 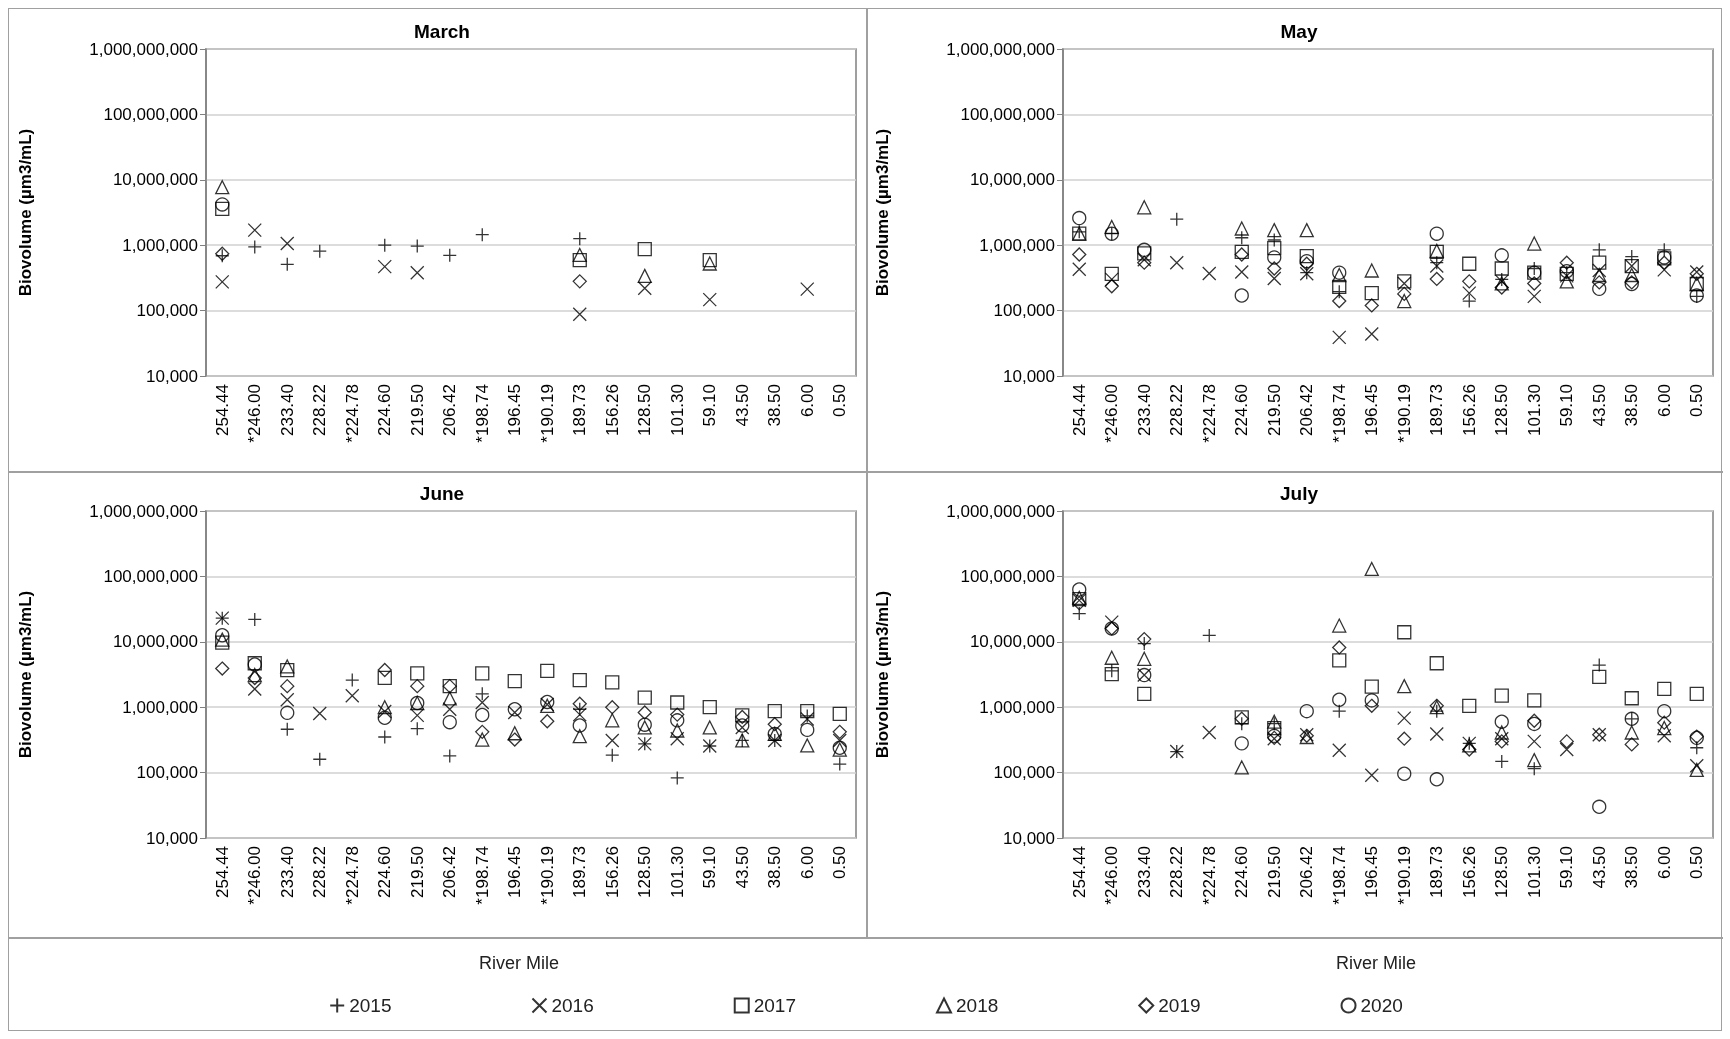 What do you see at coordinates (1299, 31) in the screenshot?
I see `chart-title: May` at bounding box center [1299, 31].